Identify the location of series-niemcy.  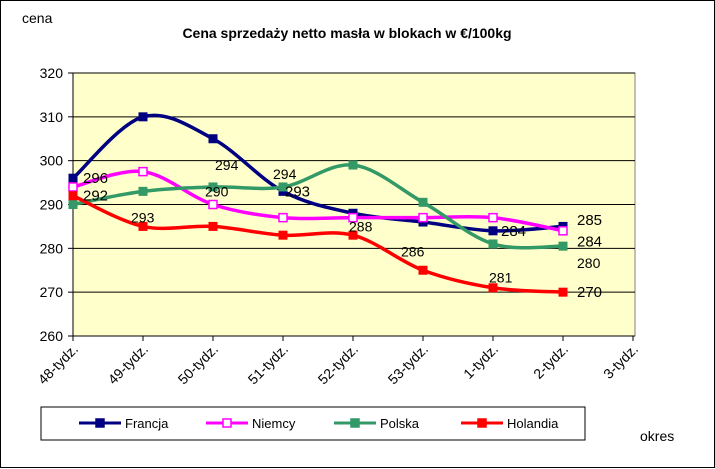
(318, 201).